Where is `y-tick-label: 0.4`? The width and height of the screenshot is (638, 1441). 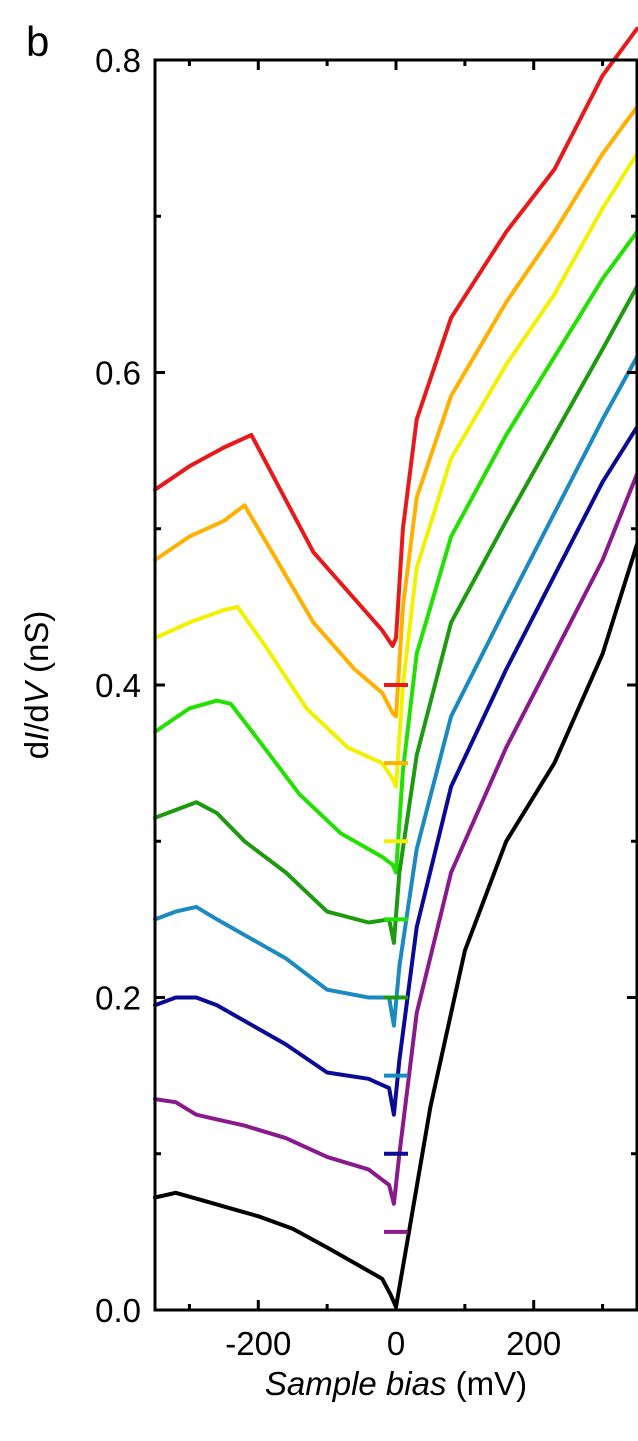
y-tick-label: 0.4 is located at coordinates (118, 685).